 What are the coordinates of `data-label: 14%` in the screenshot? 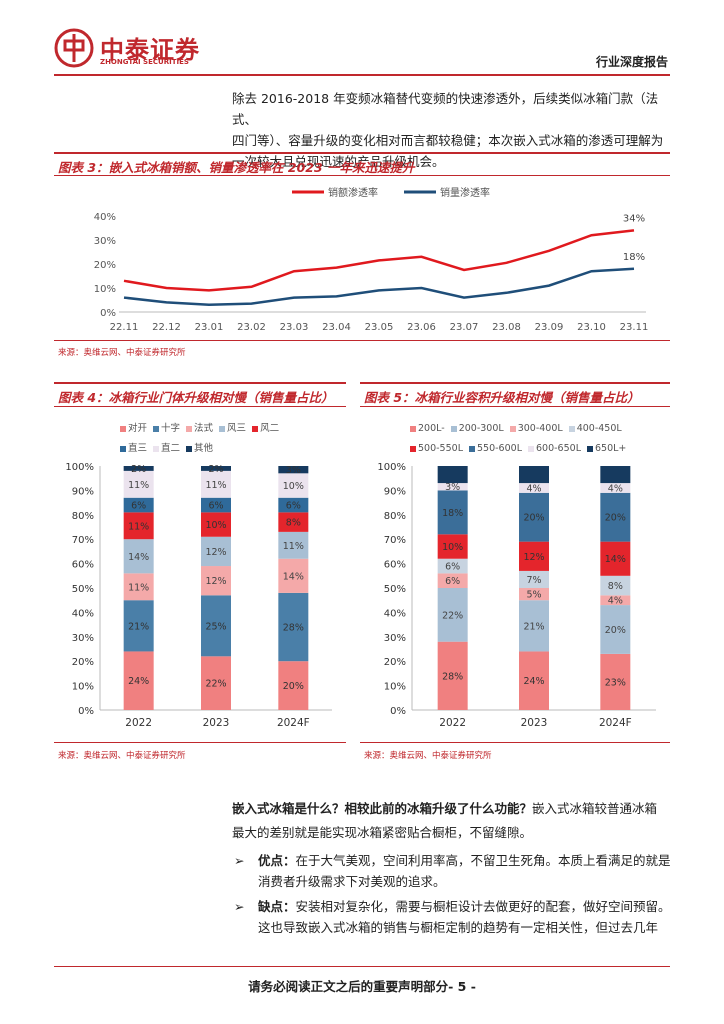 It's located at (615, 559).